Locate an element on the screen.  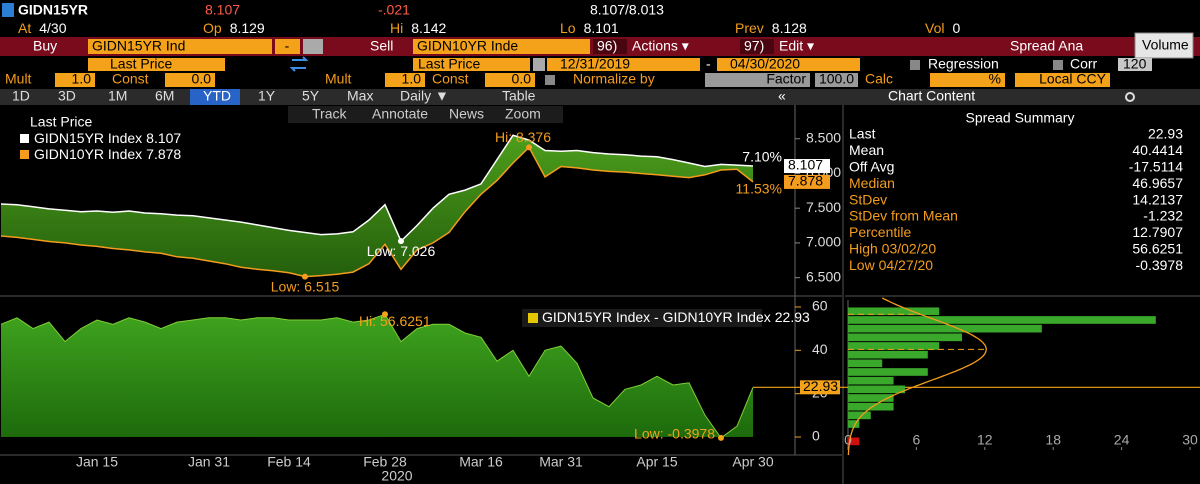
settings-gear is located at coordinates (1130, 97).